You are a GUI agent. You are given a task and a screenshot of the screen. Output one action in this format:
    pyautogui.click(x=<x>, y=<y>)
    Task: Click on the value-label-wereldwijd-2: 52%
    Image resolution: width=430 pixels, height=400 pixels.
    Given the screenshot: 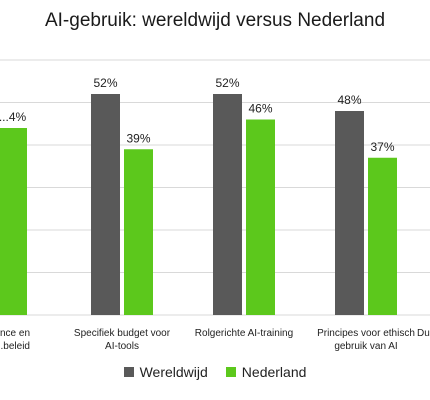 What is the action you would take?
    pyautogui.click(x=227, y=83)
    